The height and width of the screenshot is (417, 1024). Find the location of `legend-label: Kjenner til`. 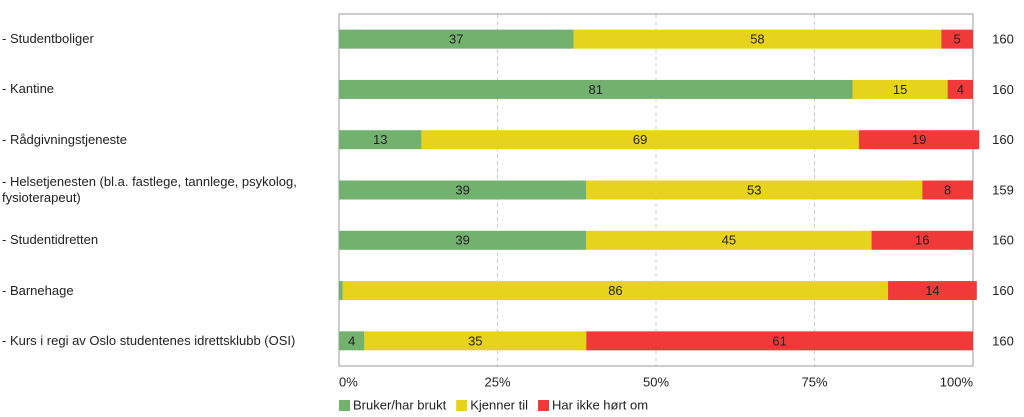

legend-label: Kjenner til is located at coordinates (499, 404).